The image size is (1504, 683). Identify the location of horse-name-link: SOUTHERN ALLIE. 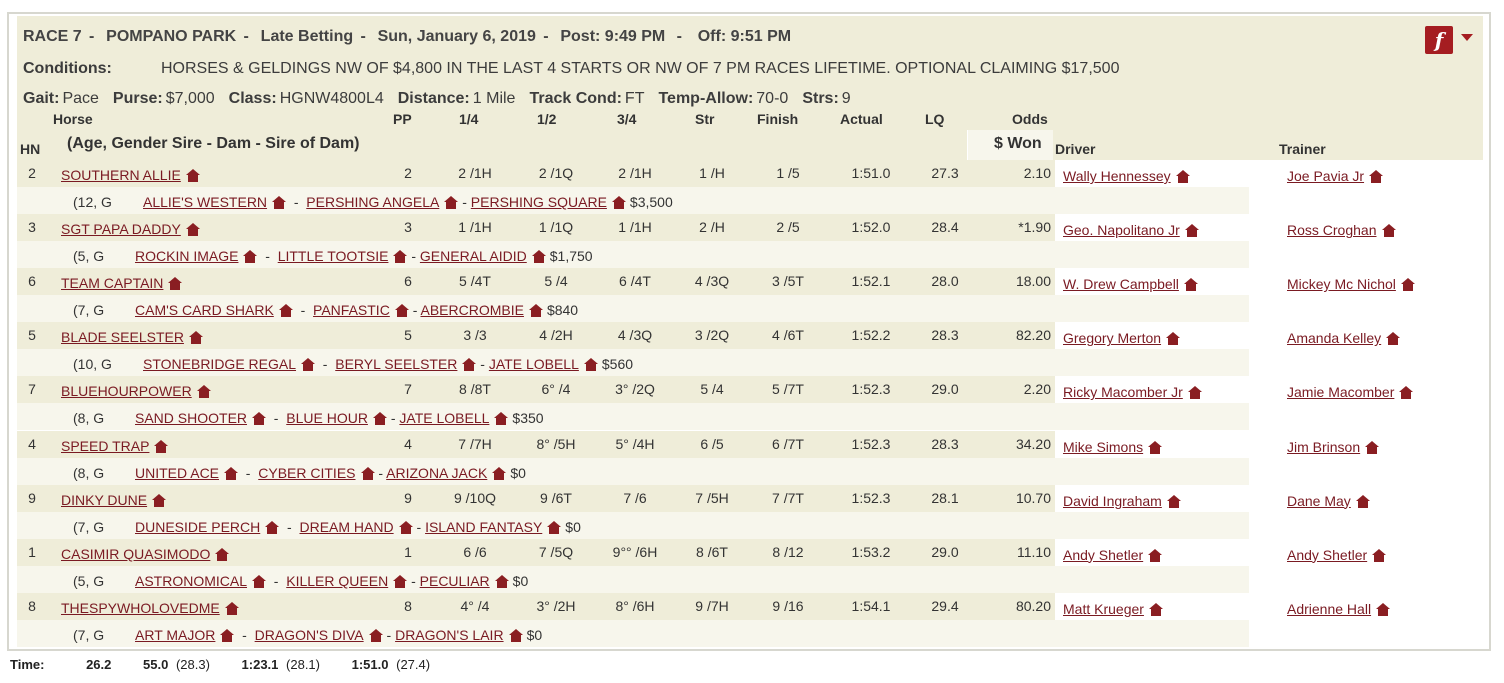
(121, 175).